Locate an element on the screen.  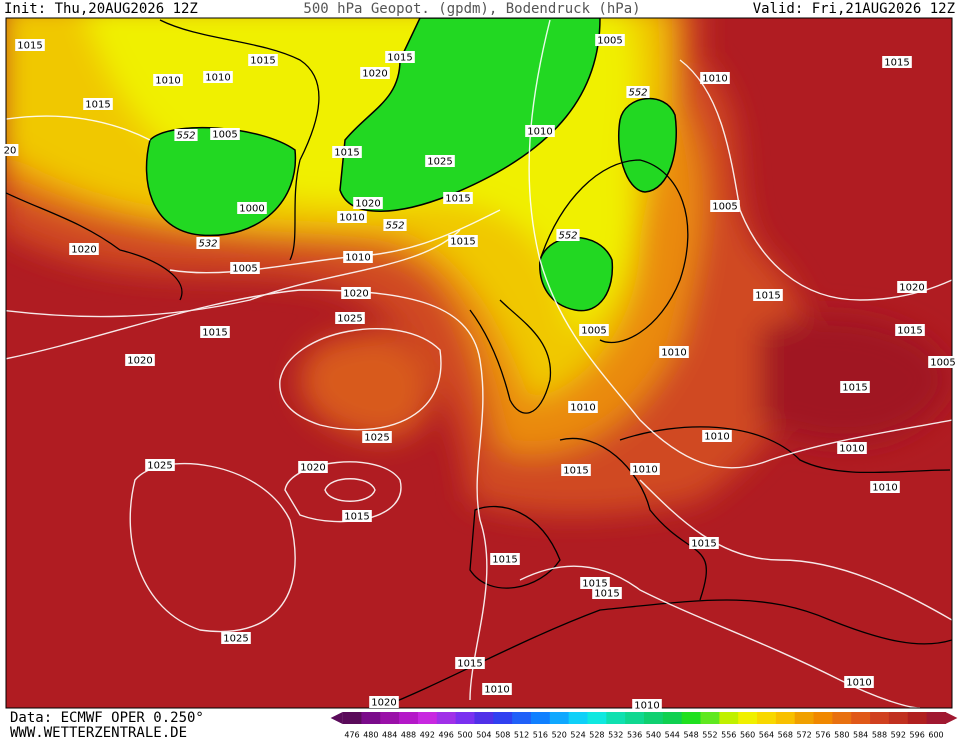
colorbar-tick-label: 476 is located at coordinates (351, 735).